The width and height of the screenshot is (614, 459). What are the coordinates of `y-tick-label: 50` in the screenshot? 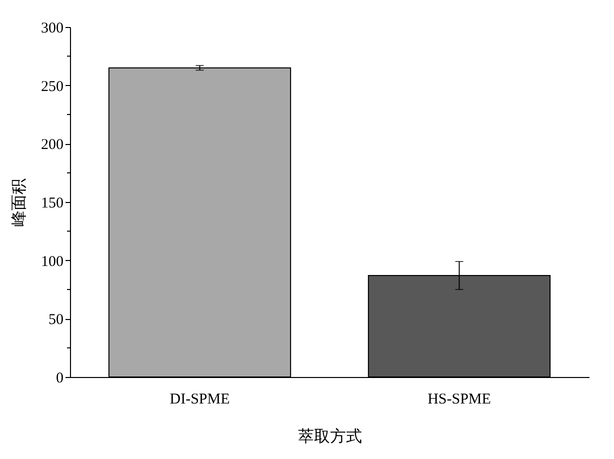 It's located at (56, 320).